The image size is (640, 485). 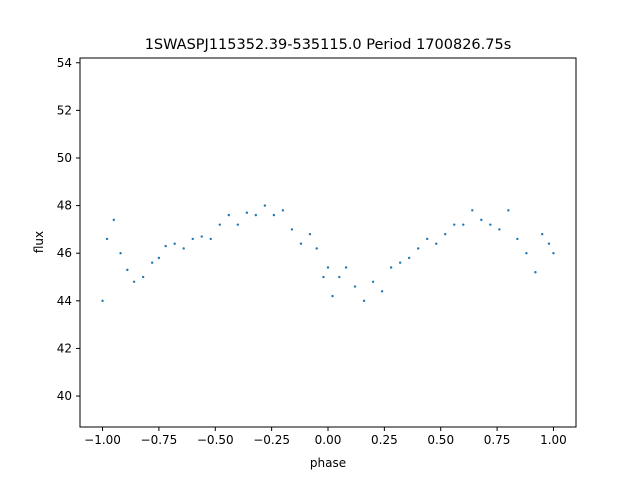 I want to click on x-axis-ticks: −1.00 −0.75 −0.50 −0.25 0.00 0.25 0.50 0.75 1.00, so click(x=325, y=437).